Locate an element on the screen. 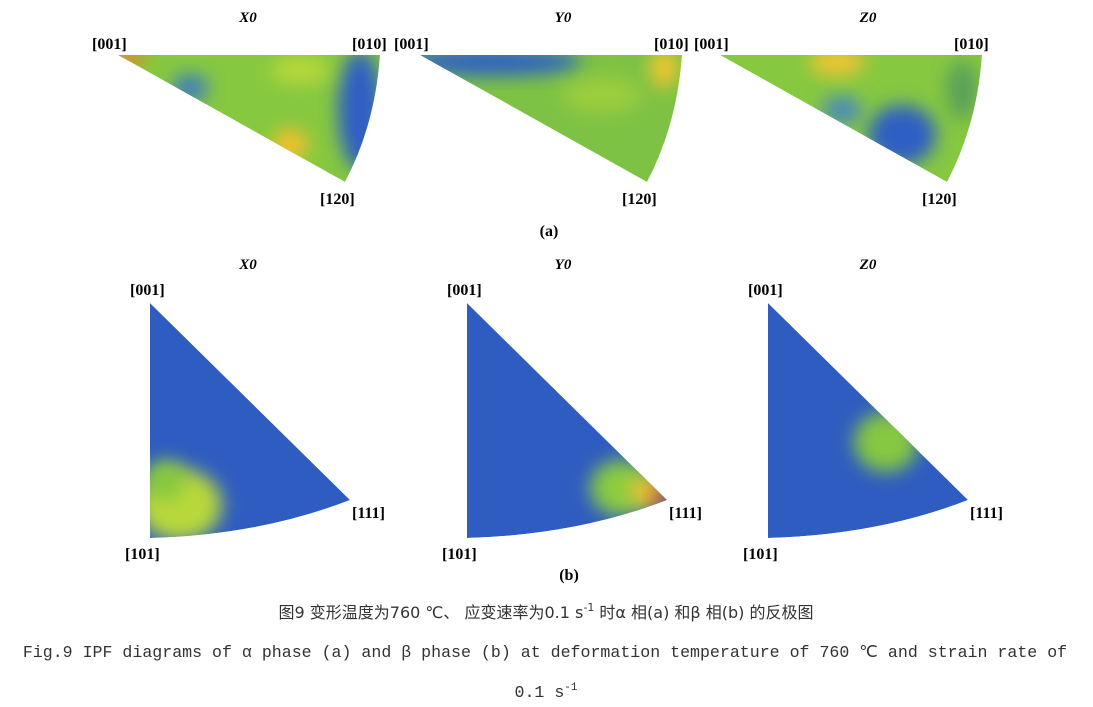 The width and height of the screenshot is (1093, 707). ipf-panel: X0 [001] [010] [120] is located at coordinates (239, 109).